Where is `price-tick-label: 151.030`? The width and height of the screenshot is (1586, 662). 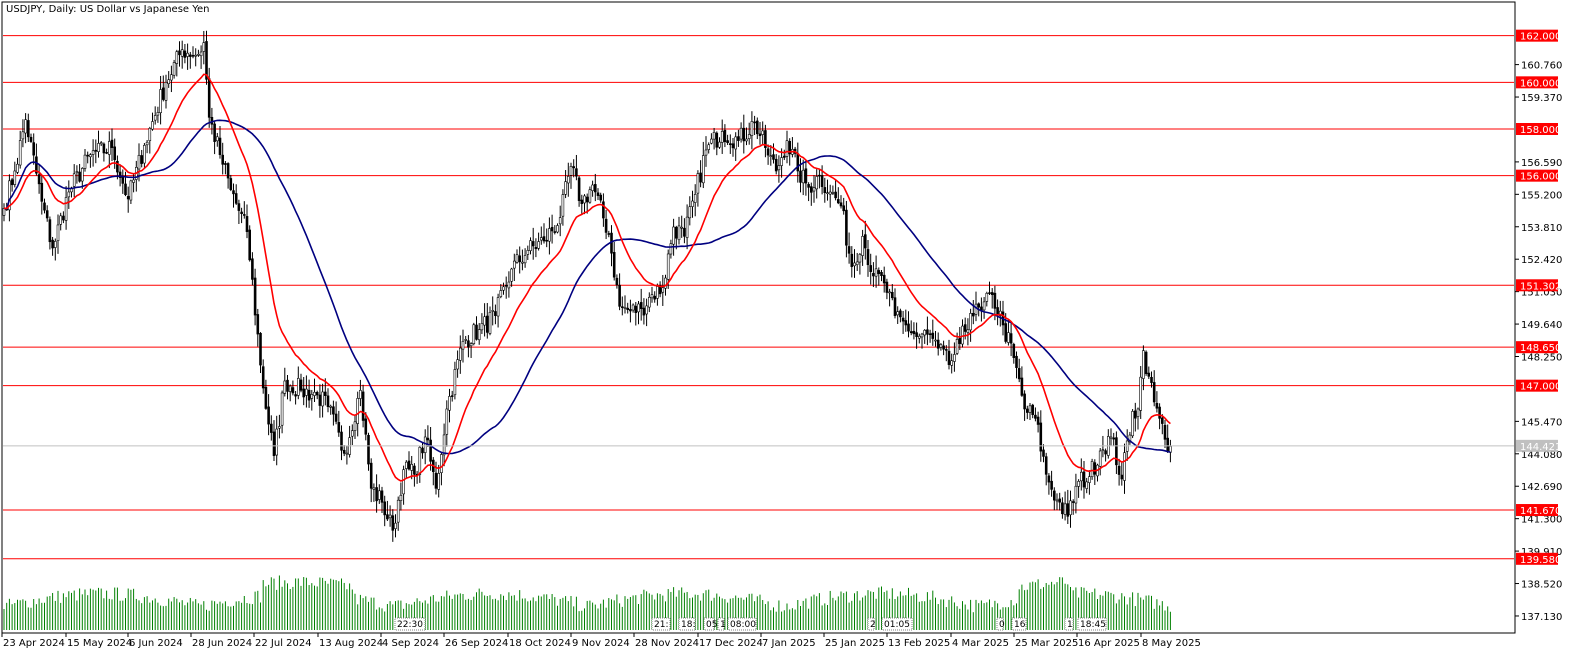
price-tick-label: 151.030 is located at coordinates (1541, 293).